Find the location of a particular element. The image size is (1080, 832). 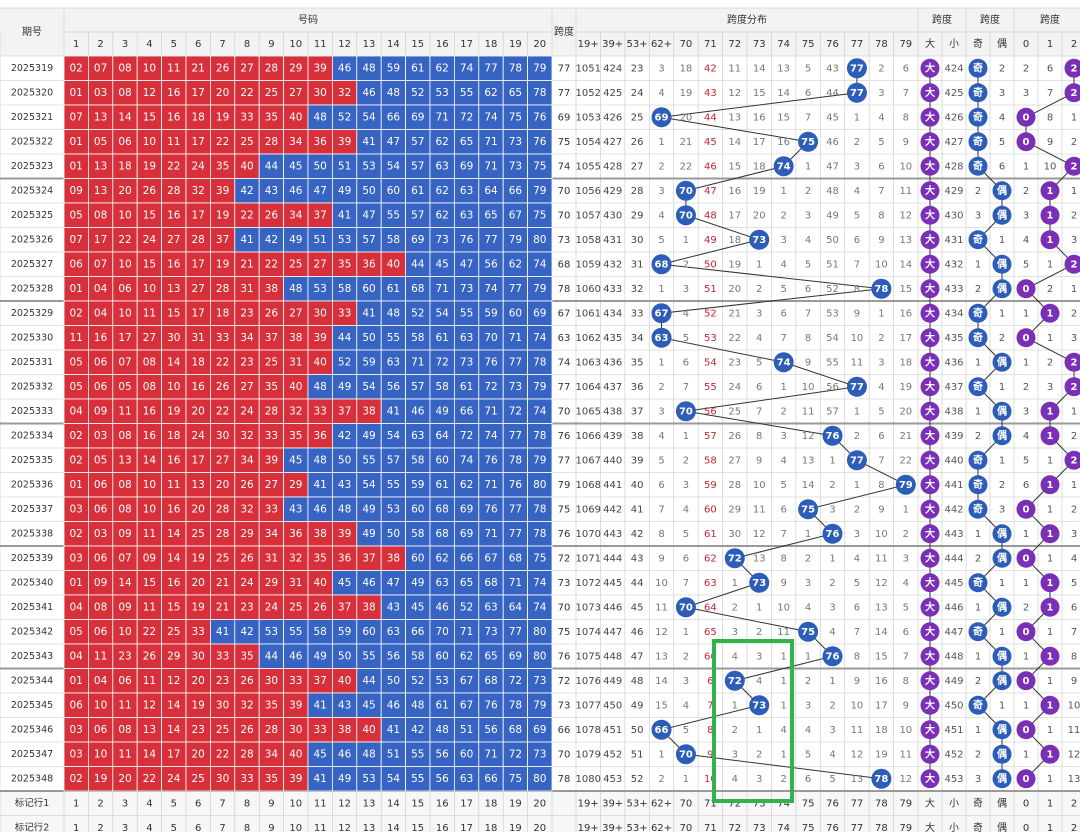

bs-hit is located at coordinates (930, 779).